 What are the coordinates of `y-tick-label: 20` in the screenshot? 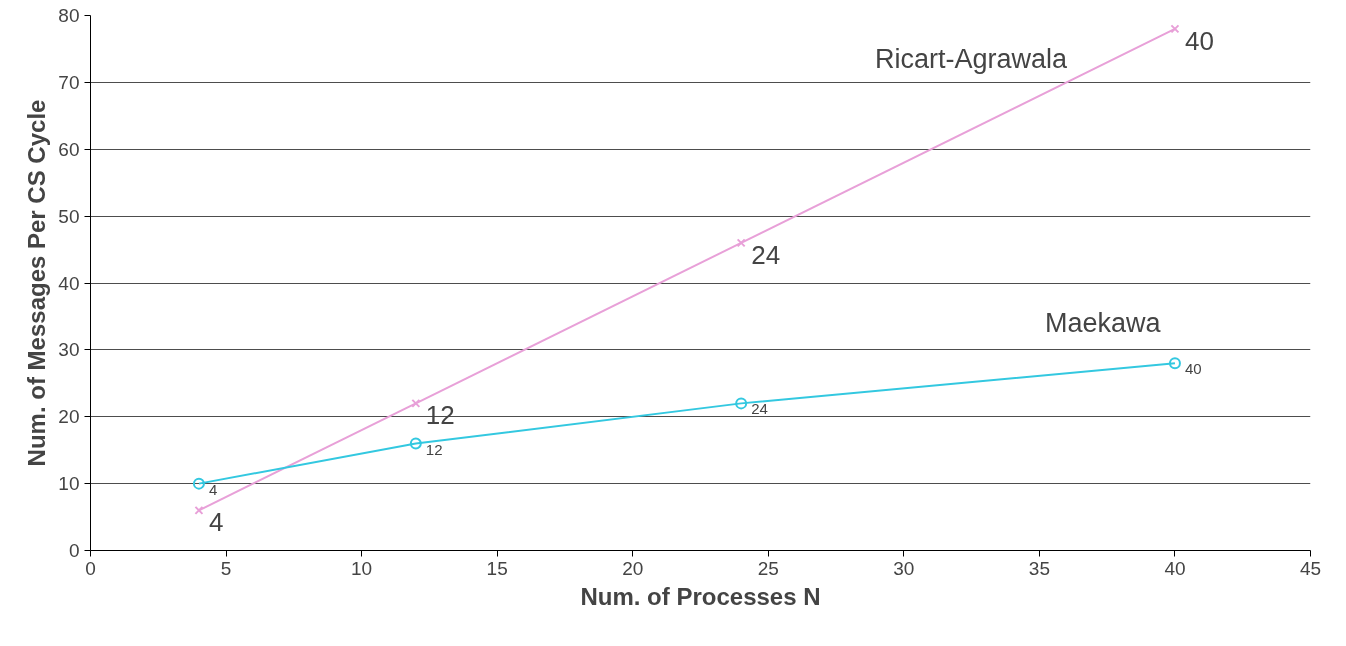 It's located at (69, 417).